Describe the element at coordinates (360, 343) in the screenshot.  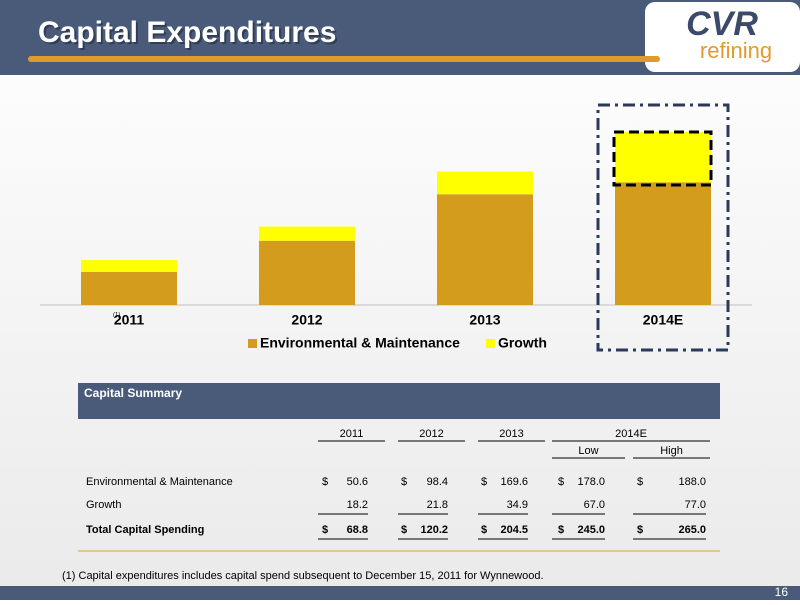
I see `legend-label: Environmental & Maintenance` at that location.